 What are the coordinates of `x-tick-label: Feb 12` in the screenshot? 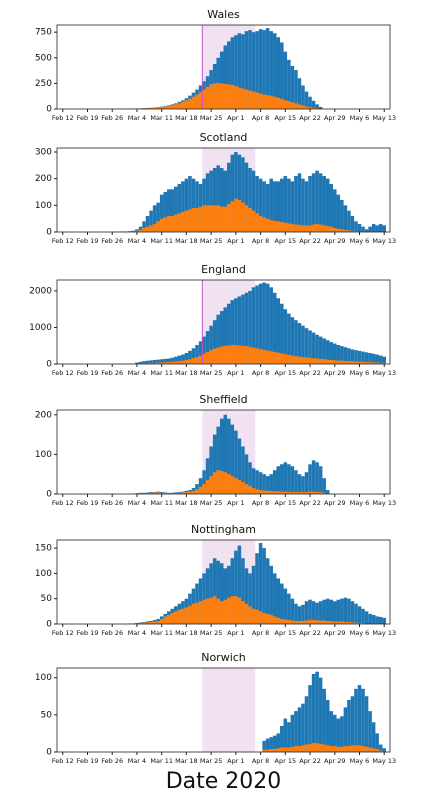 It's located at (63, 761).